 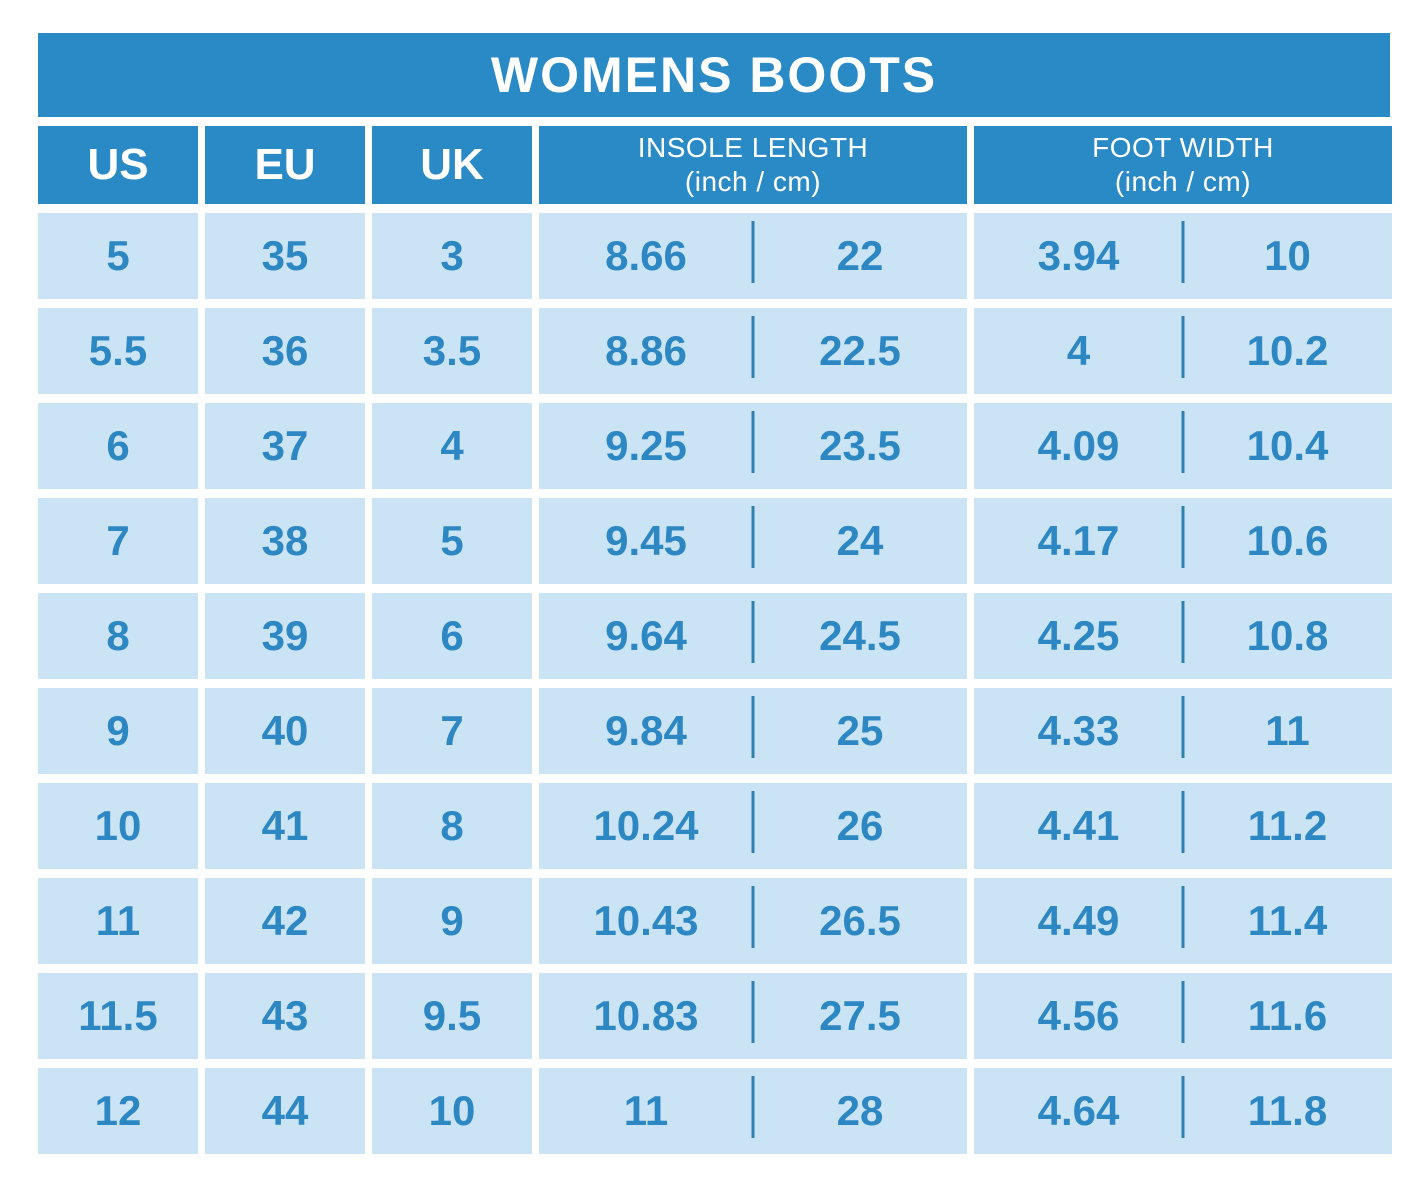 What do you see at coordinates (452, 351) in the screenshot?
I see `uk-size-cell: 3.5` at bounding box center [452, 351].